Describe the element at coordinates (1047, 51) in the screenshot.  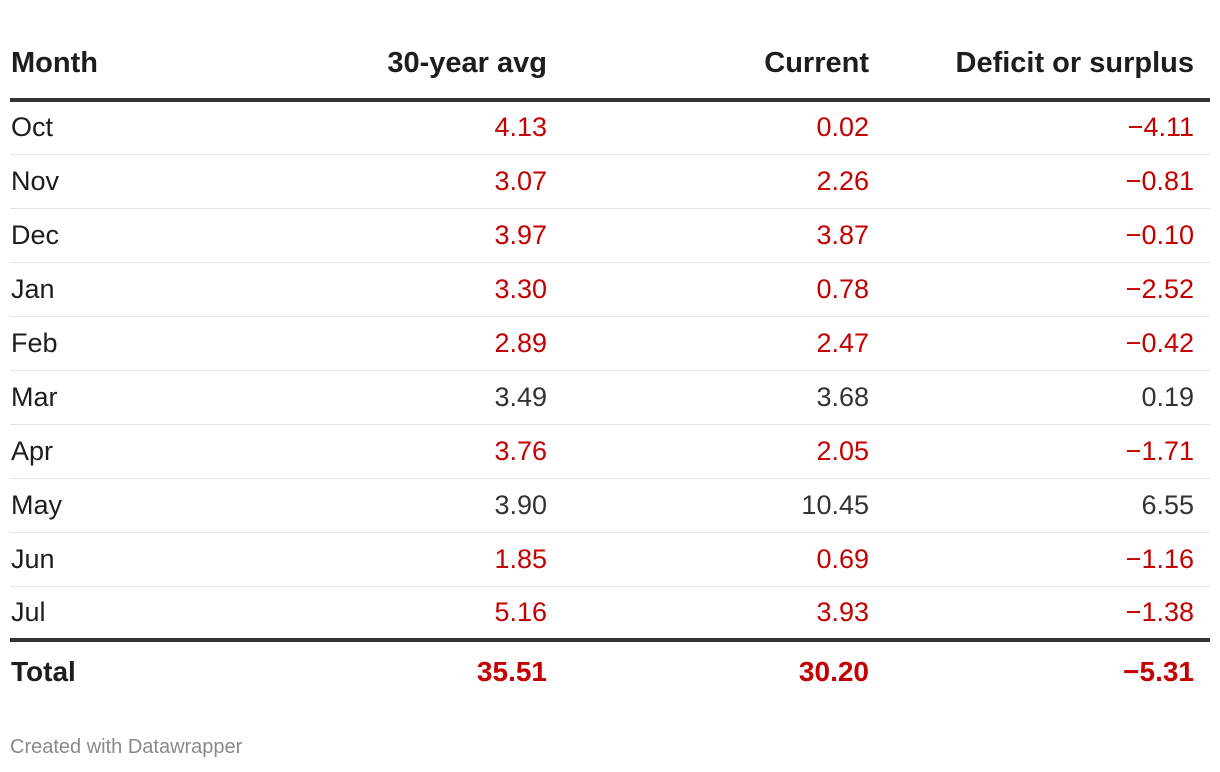
I see `column-header-deficit-or-surplus: Deficit or surplus` at that location.